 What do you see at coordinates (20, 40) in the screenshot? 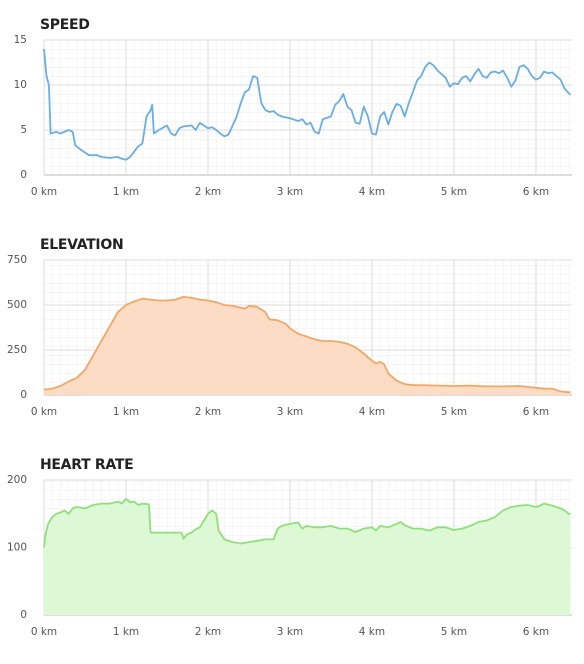
I see `y-tick-label: 15` at bounding box center [20, 40].